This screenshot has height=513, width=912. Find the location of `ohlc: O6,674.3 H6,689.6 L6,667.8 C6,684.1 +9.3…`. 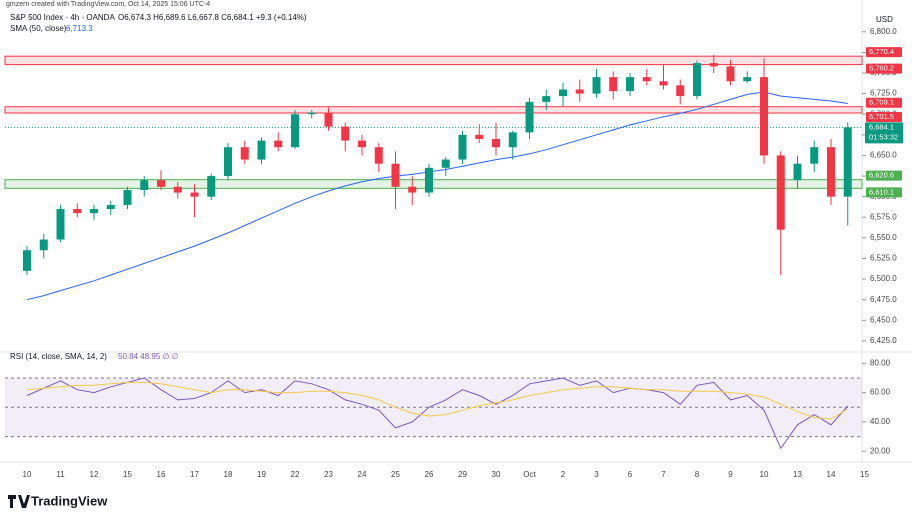

ohlc: O6,674.3 H6,689.6 L6,667.8 C6,684.1 +9.3… is located at coordinates (212, 17).